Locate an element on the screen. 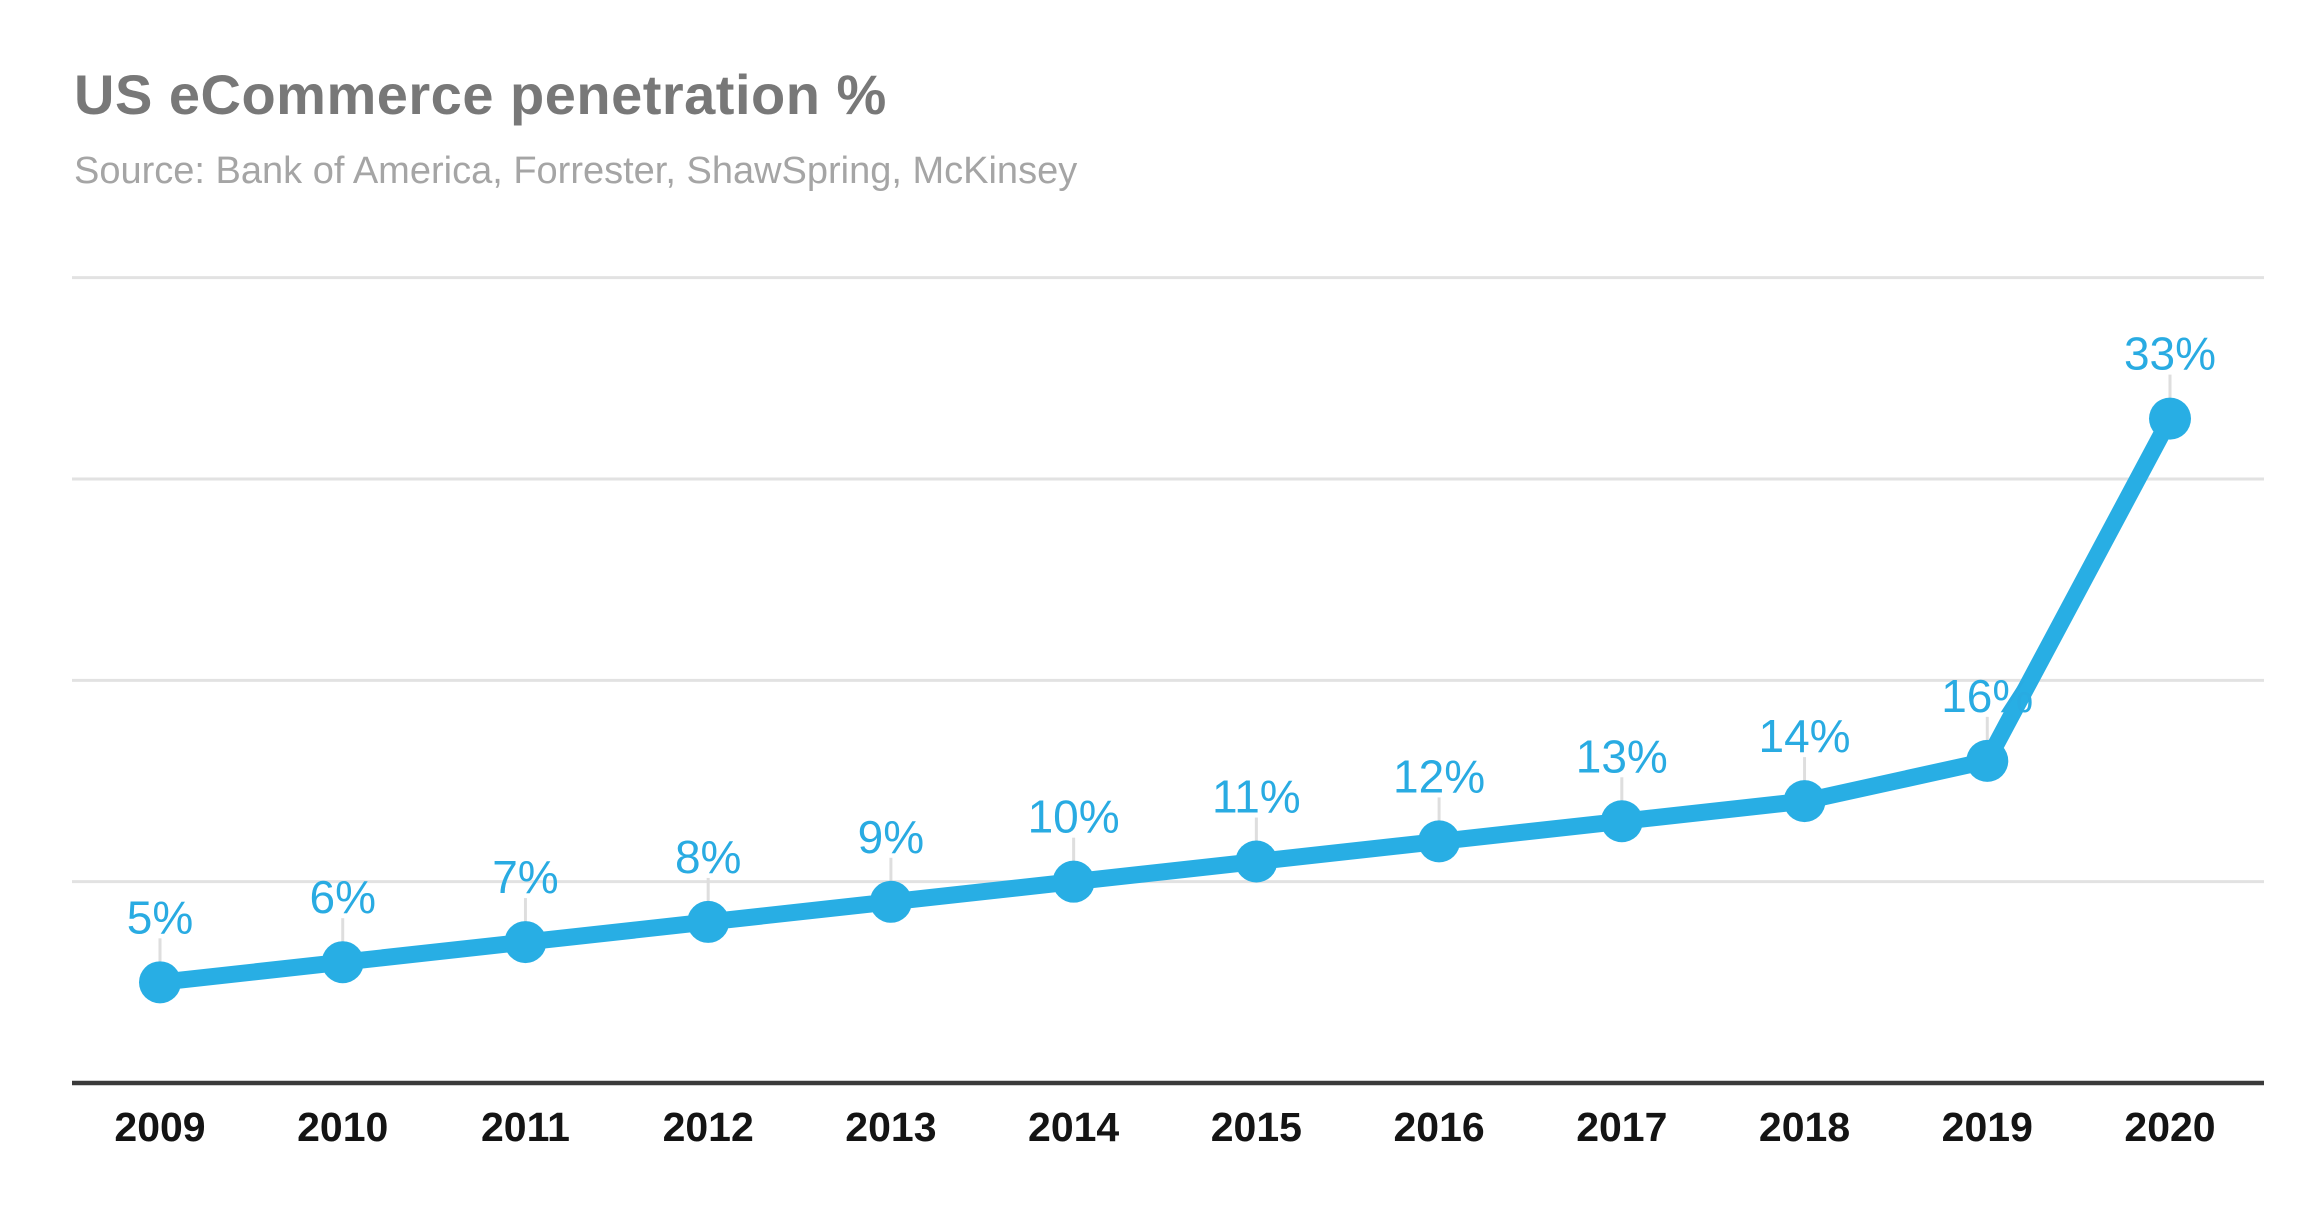  value-label-2010: 6% is located at coordinates (342, 897).